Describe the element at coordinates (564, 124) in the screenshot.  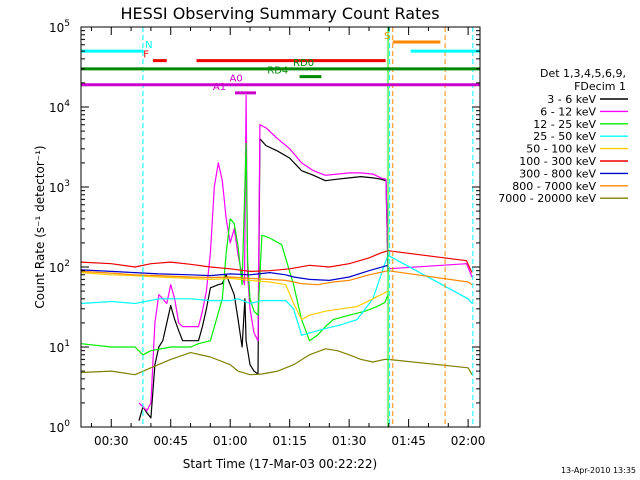
I see `legend-entry-label: 12 - 25 keV` at that location.